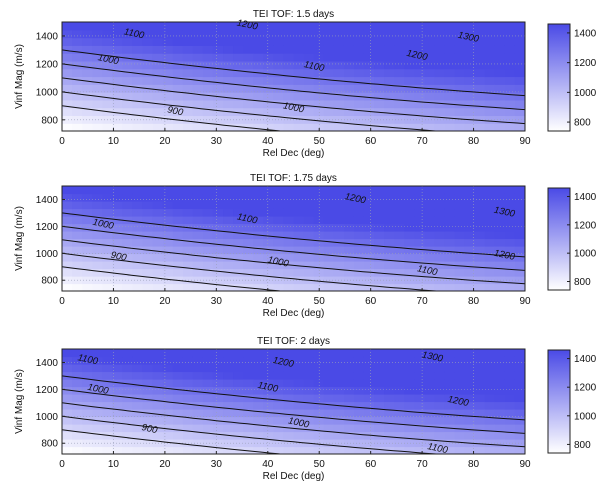 The height and width of the screenshot is (498, 601). I want to click on colorbar-tick-label: 1000, so click(585, 93).